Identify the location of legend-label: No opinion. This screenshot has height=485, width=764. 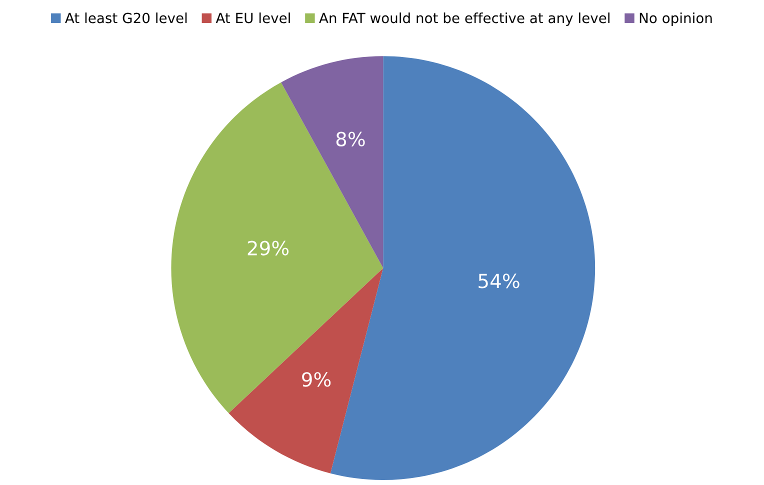
(676, 19).